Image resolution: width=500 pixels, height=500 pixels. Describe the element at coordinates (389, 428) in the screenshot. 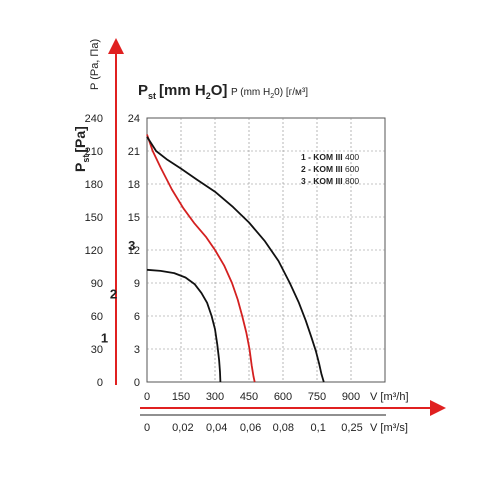

I see `x-axis-label-flow-seconds: V [m³/s]` at that location.